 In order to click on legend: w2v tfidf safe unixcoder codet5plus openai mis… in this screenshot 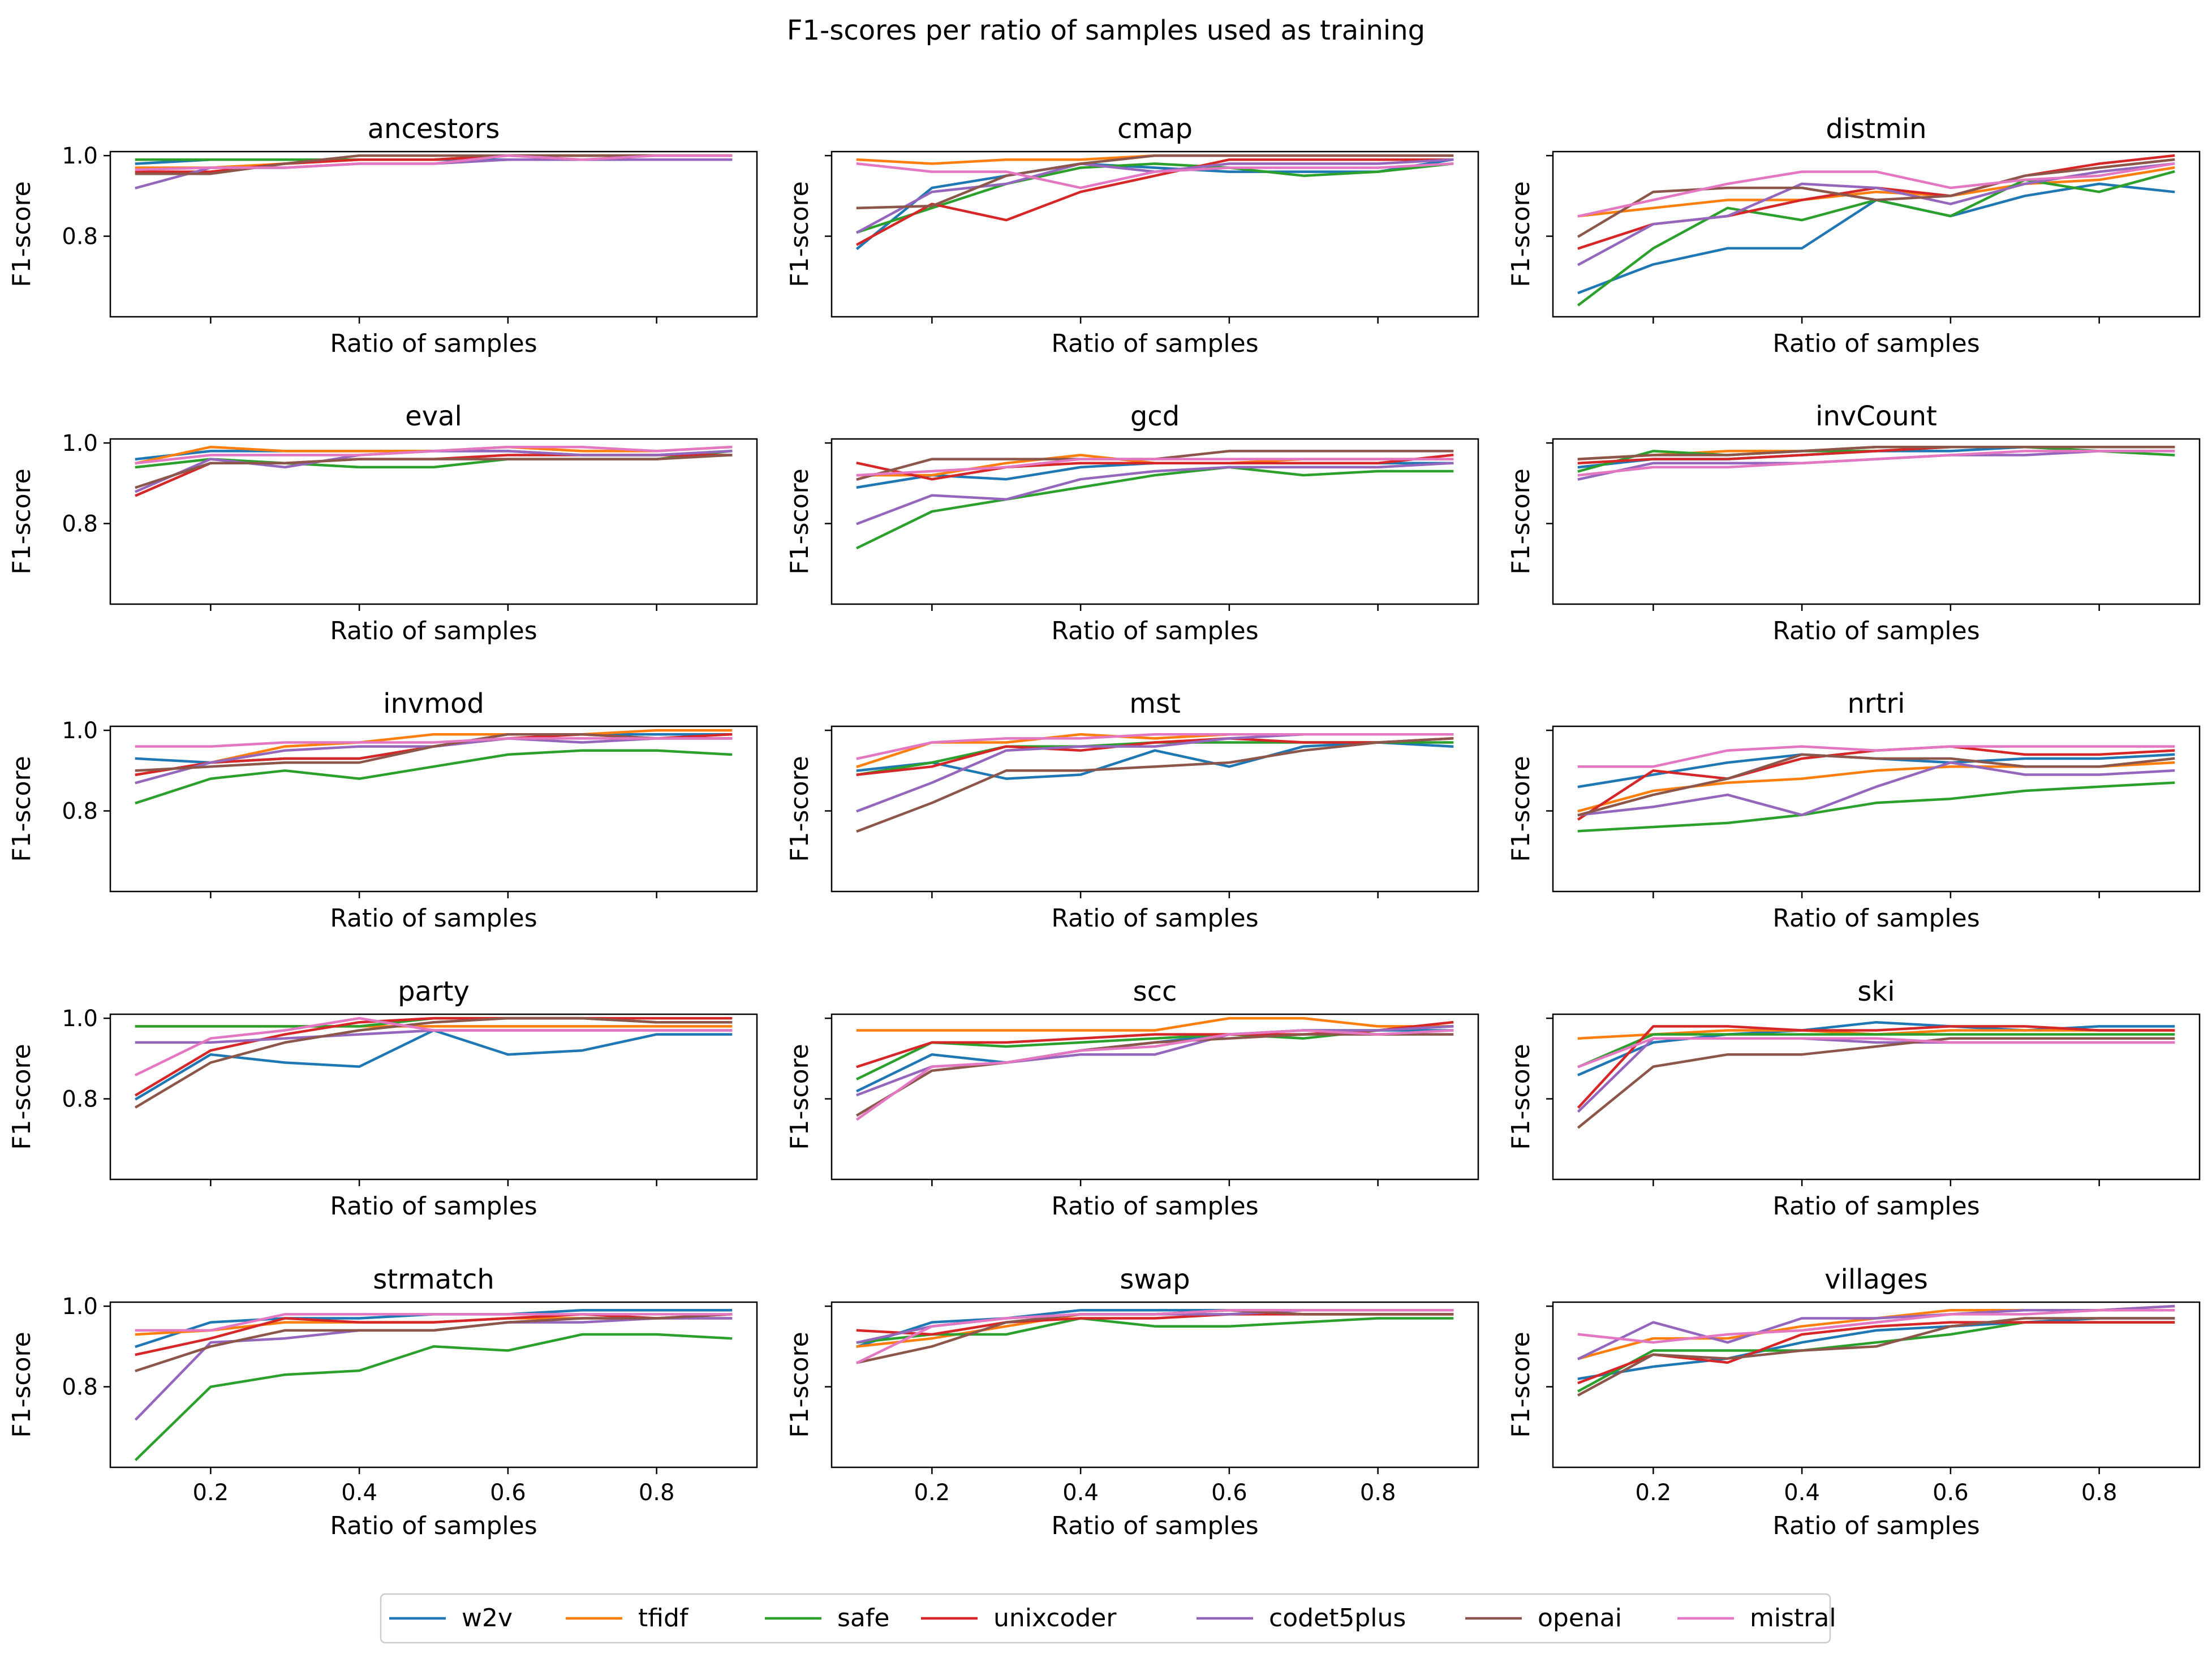, I will do `click(1108, 1618)`.